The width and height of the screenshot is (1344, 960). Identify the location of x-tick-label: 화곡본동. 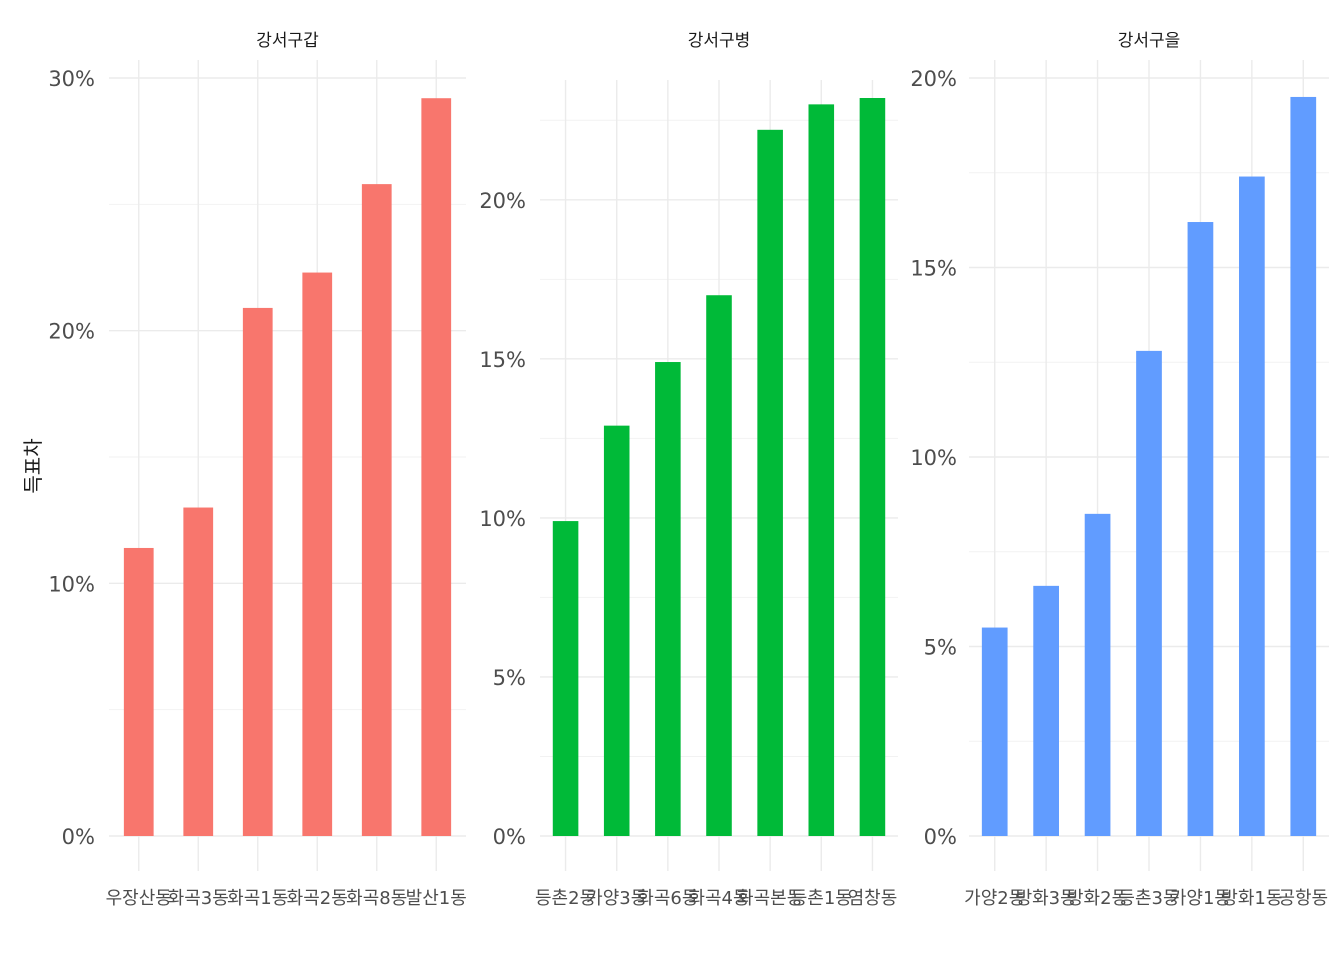
(770, 898).